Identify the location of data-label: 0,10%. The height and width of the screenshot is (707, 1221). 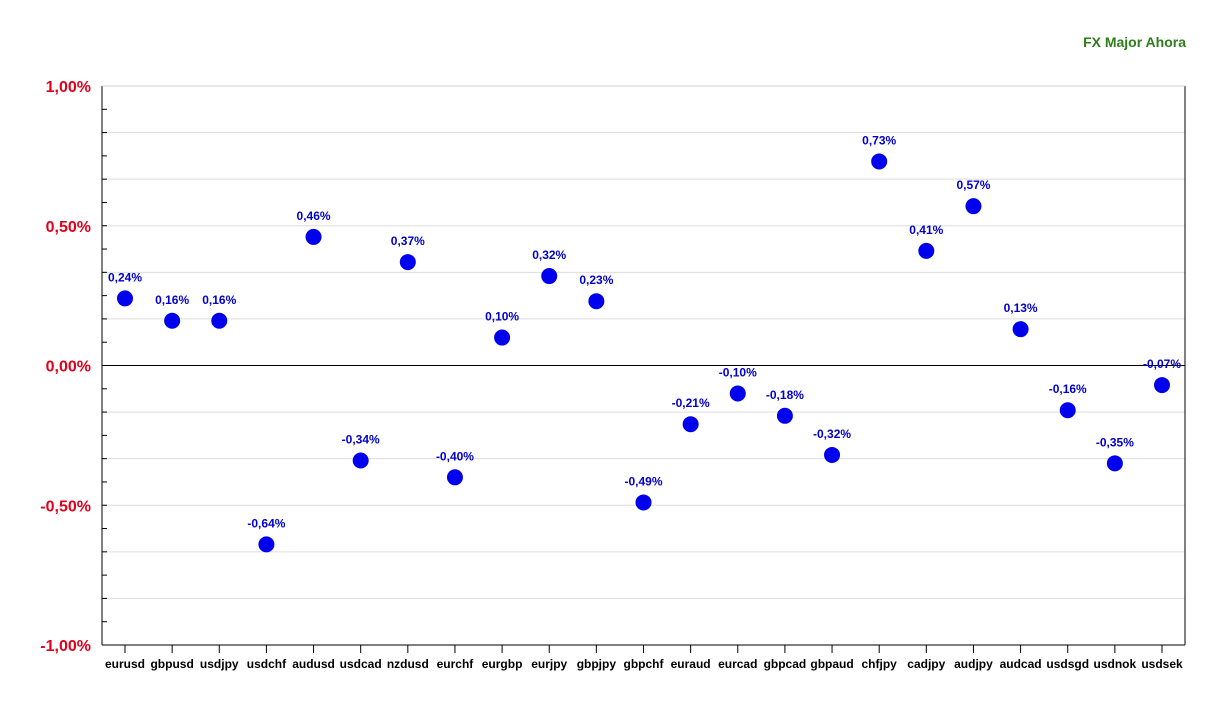
(502, 317).